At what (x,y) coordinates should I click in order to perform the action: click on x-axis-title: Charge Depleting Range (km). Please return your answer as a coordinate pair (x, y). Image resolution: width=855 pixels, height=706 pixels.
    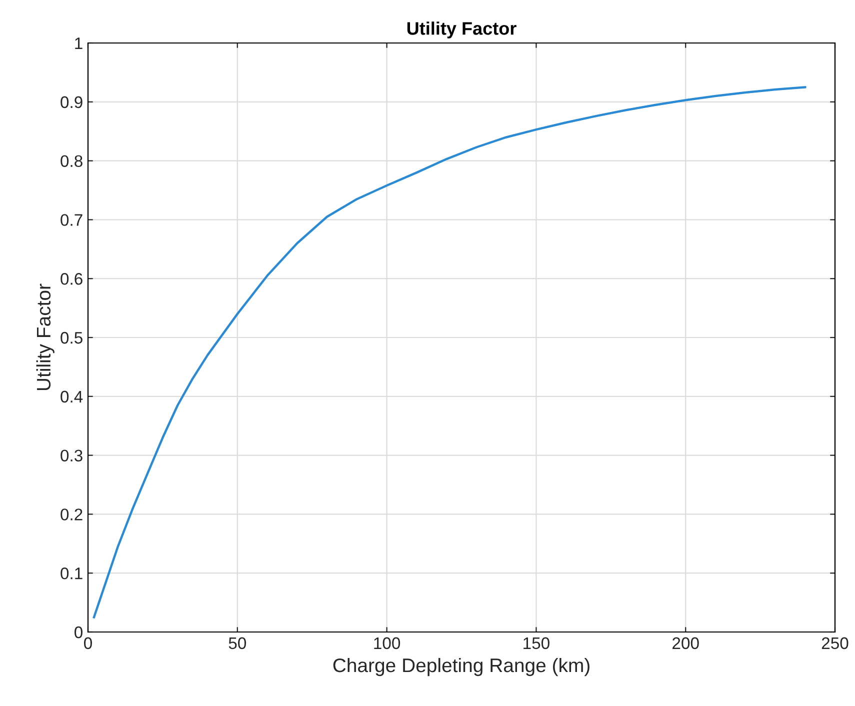
    Looking at the image, I should click on (461, 667).